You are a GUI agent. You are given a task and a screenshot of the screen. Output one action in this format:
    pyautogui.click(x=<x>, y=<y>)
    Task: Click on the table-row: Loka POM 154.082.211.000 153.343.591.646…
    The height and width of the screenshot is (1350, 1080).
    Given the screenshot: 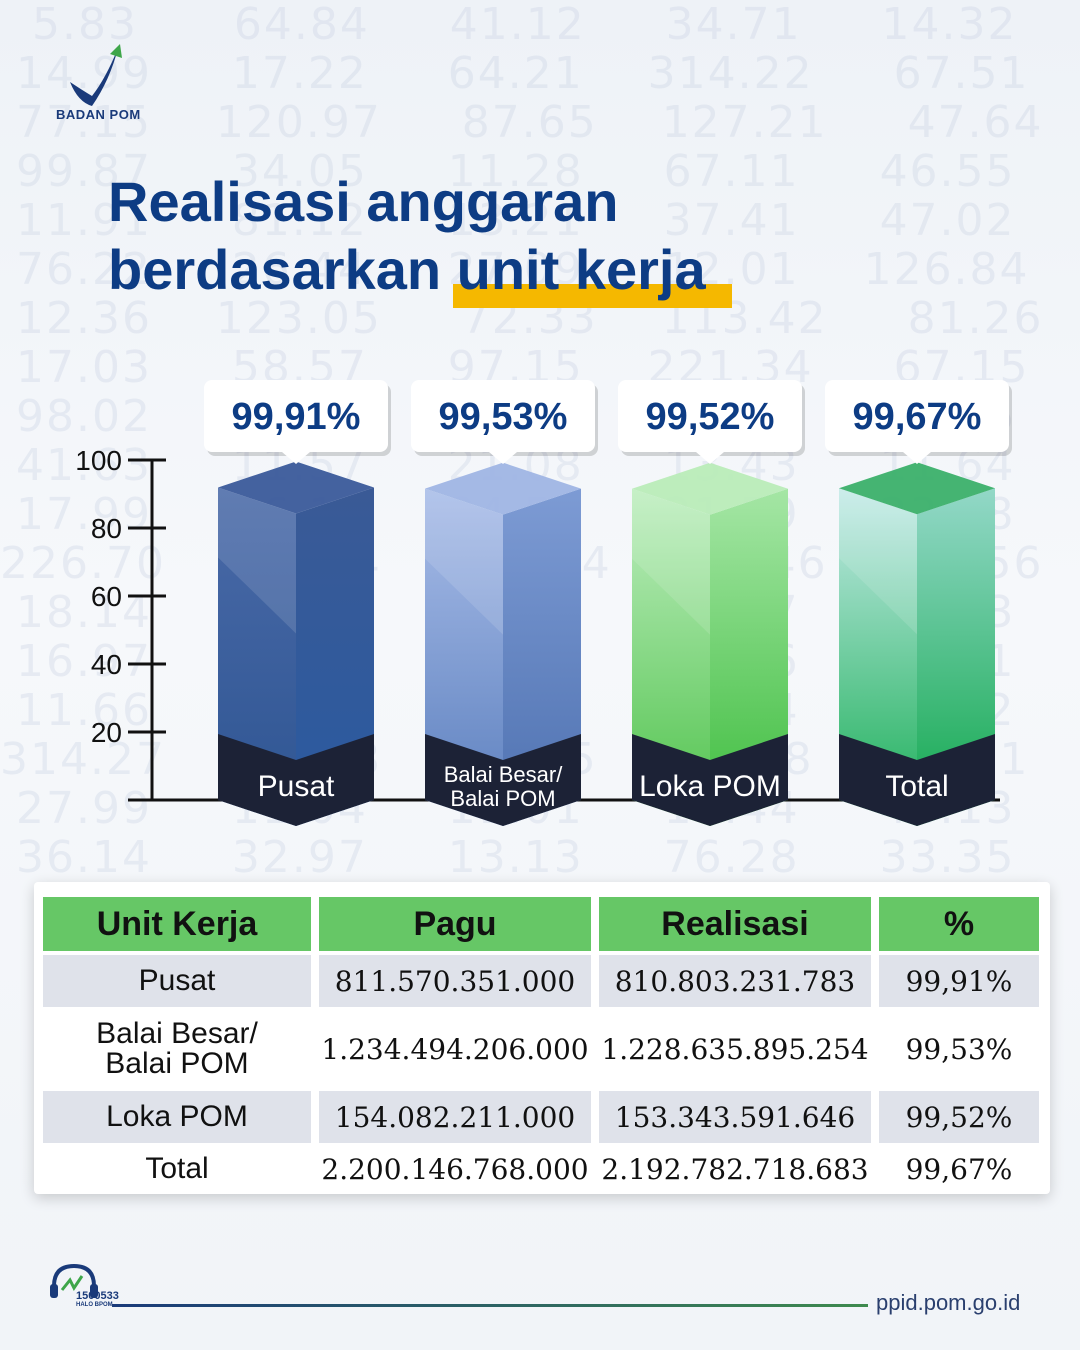 What is the action you would take?
    pyautogui.click(x=541, y=1117)
    